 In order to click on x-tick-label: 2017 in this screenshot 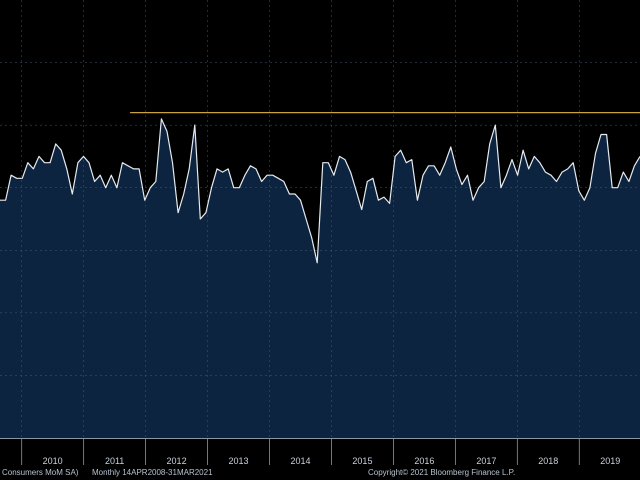, I will do `click(486, 461)`.